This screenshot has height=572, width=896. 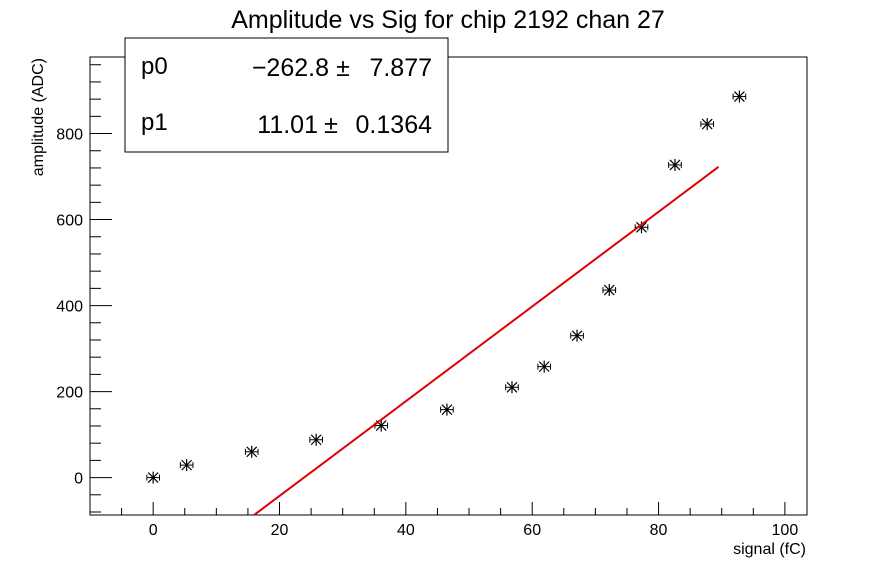 What do you see at coordinates (69, 307) in the screenshot?
I see `y-tick-label: 400` at bounding box center [69, 307].